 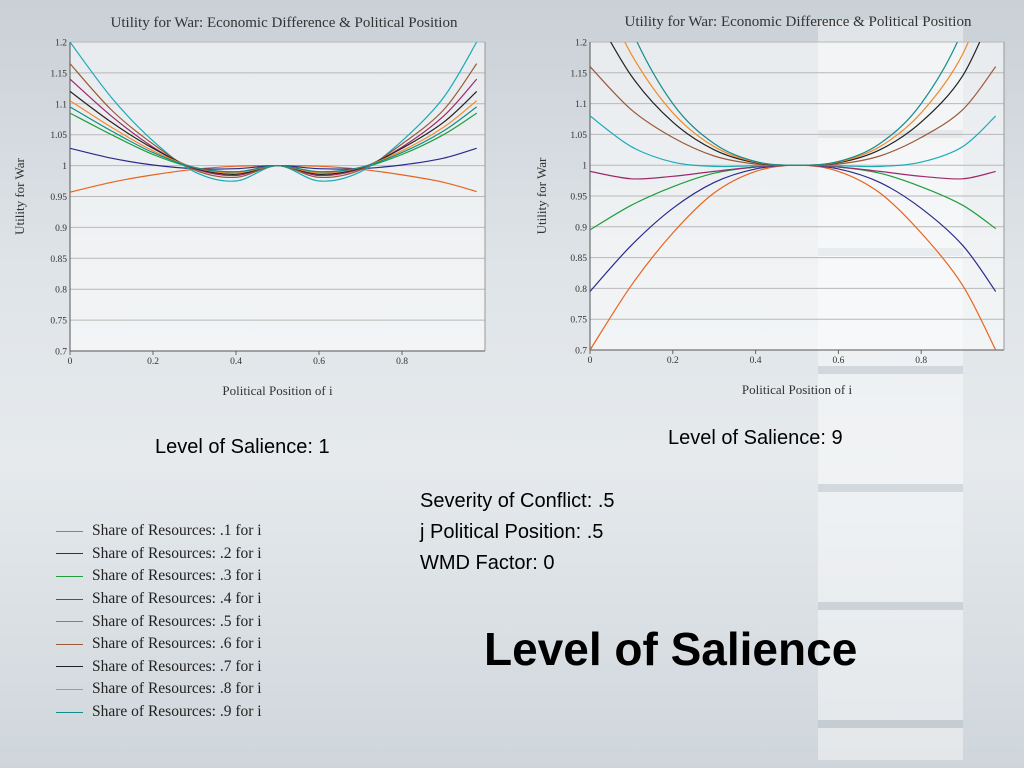 What do you see at coordinates (177, 621) in the screenshot?
I see `legend-label: Share of Resources: .5 for i` at bounding box center [177, 621].